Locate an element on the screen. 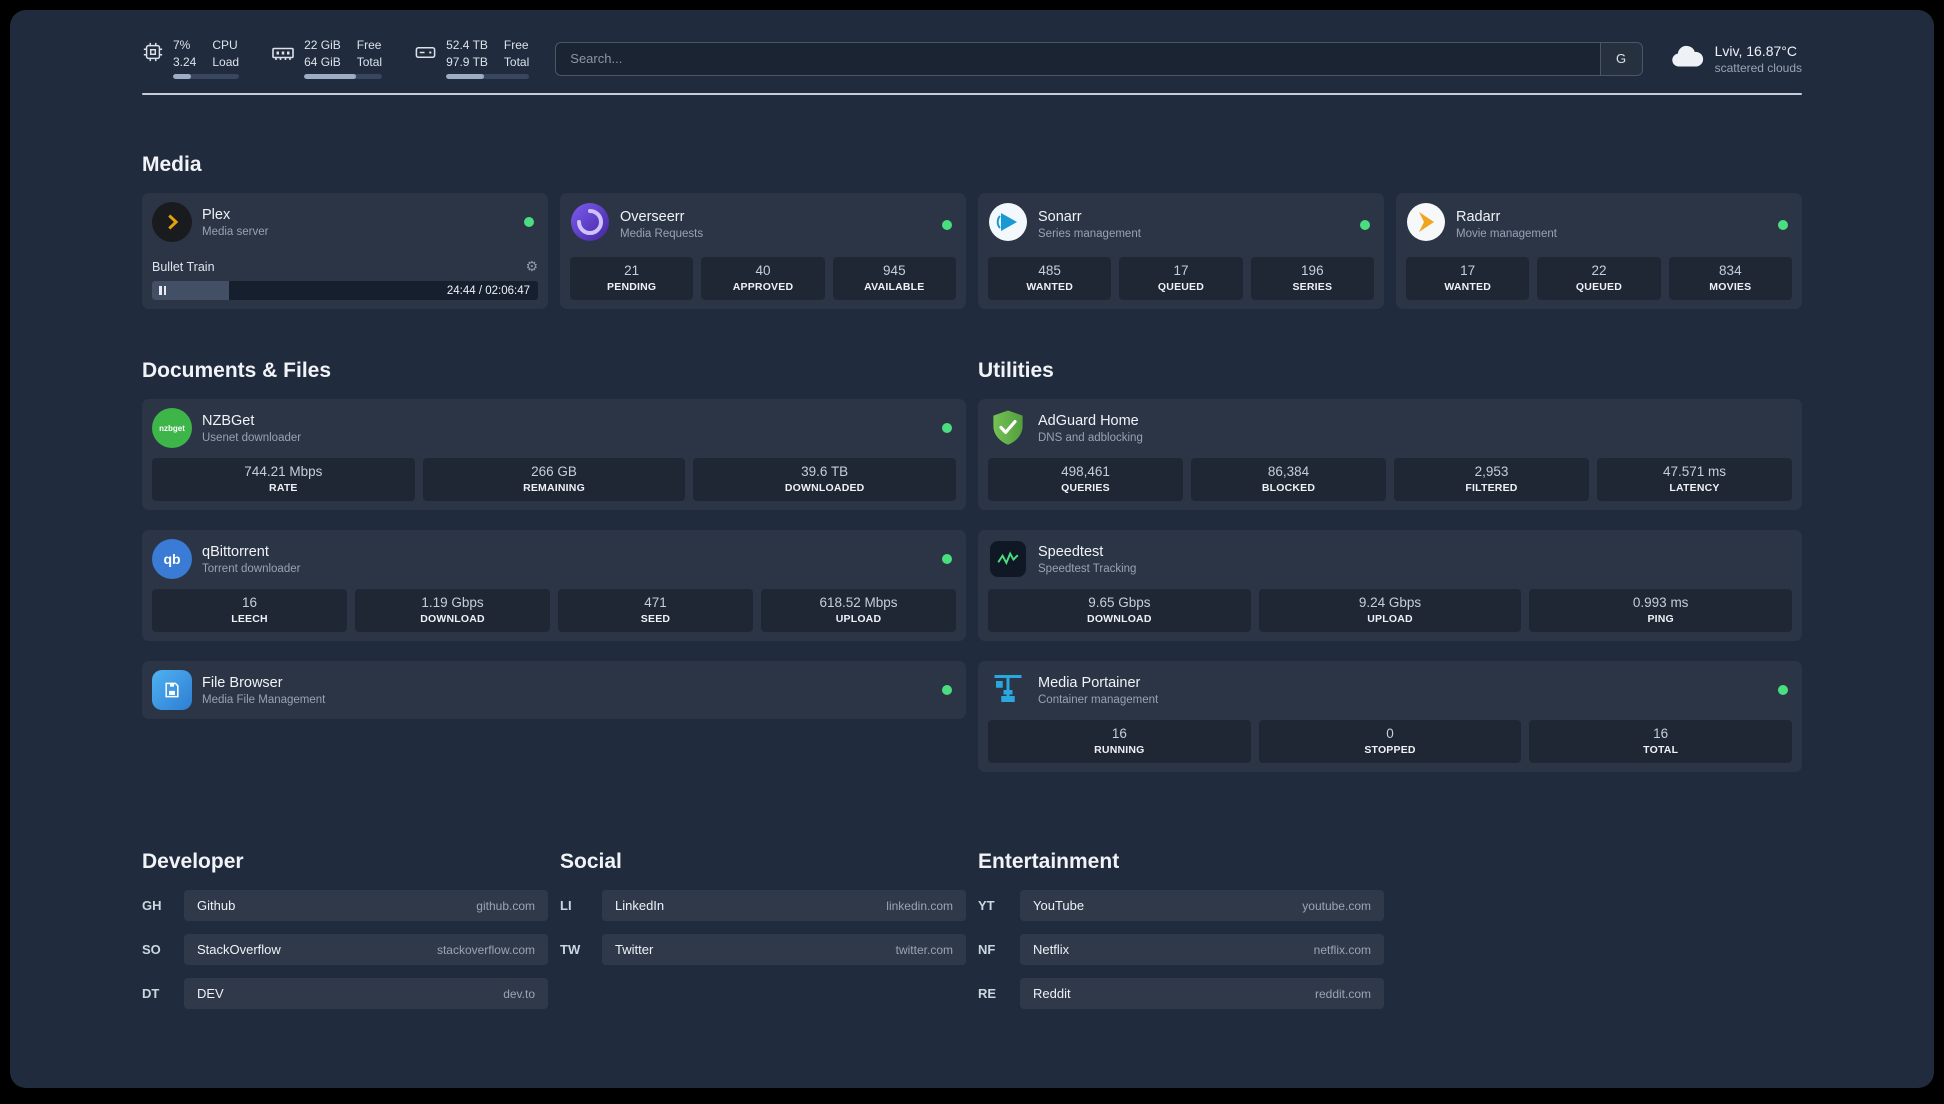  bookmark-name: DEV is located at coordinates (210, 994).